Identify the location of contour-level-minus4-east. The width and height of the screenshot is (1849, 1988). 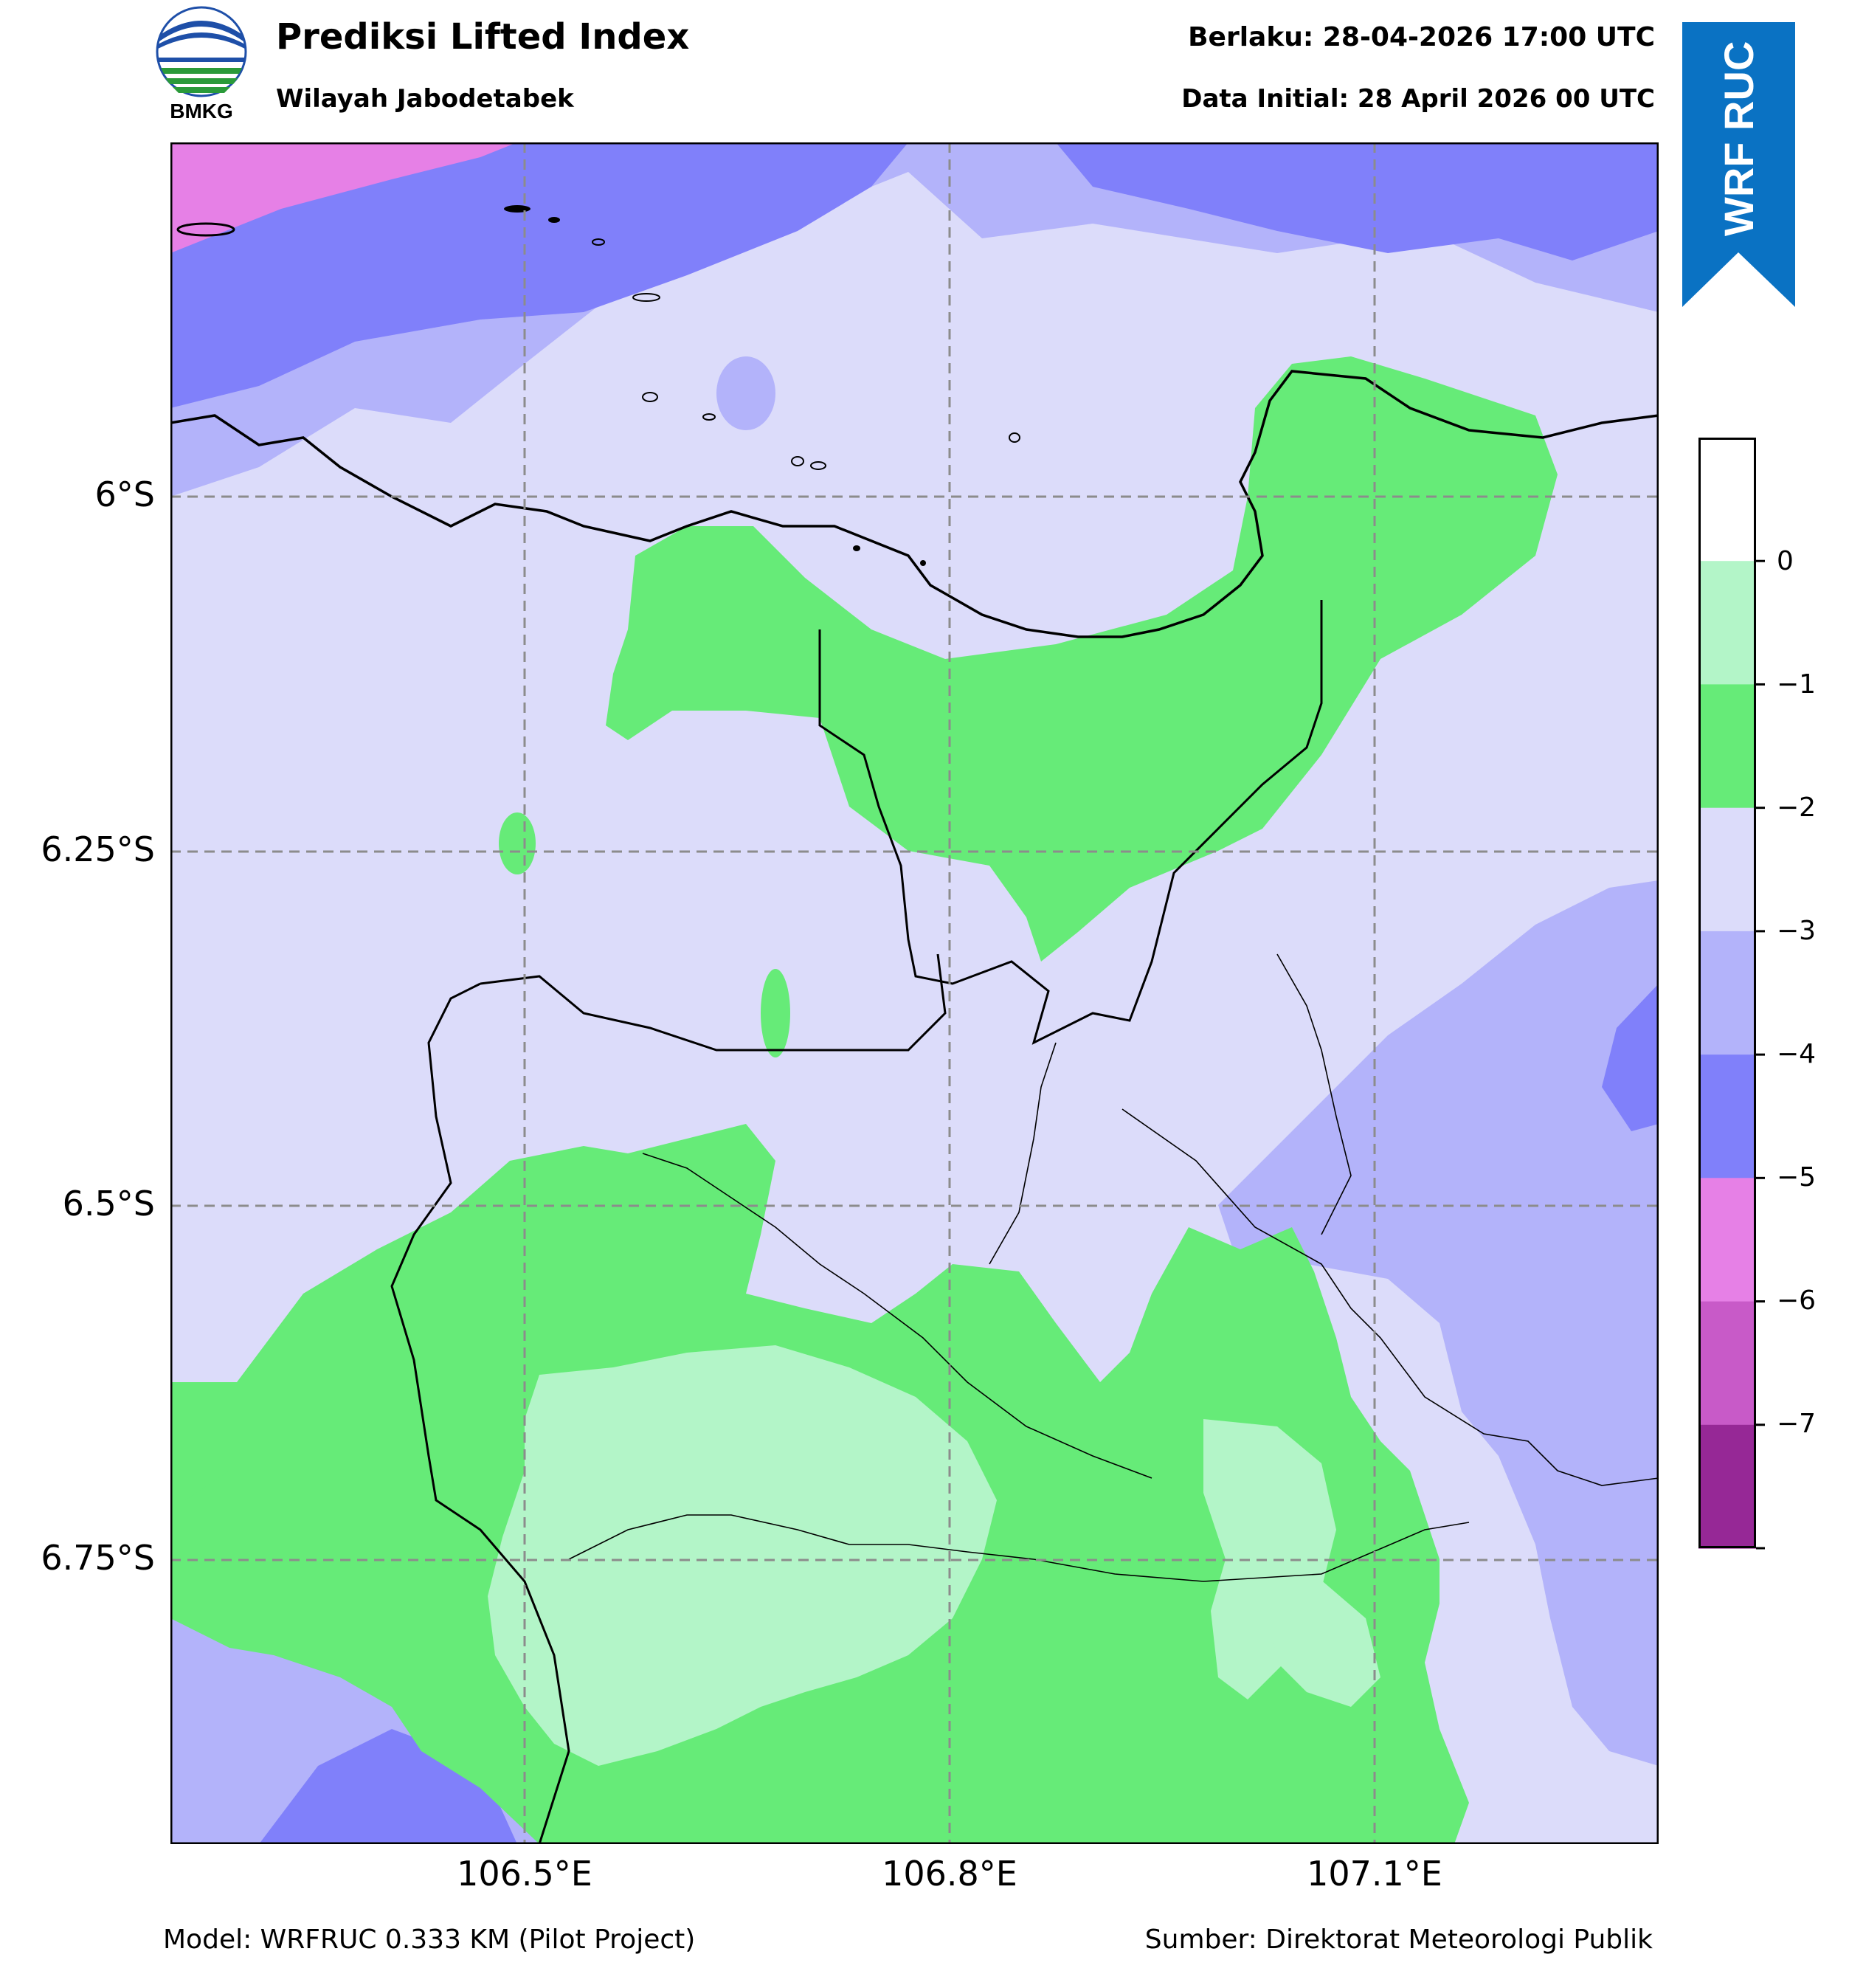
(1630, 1057).